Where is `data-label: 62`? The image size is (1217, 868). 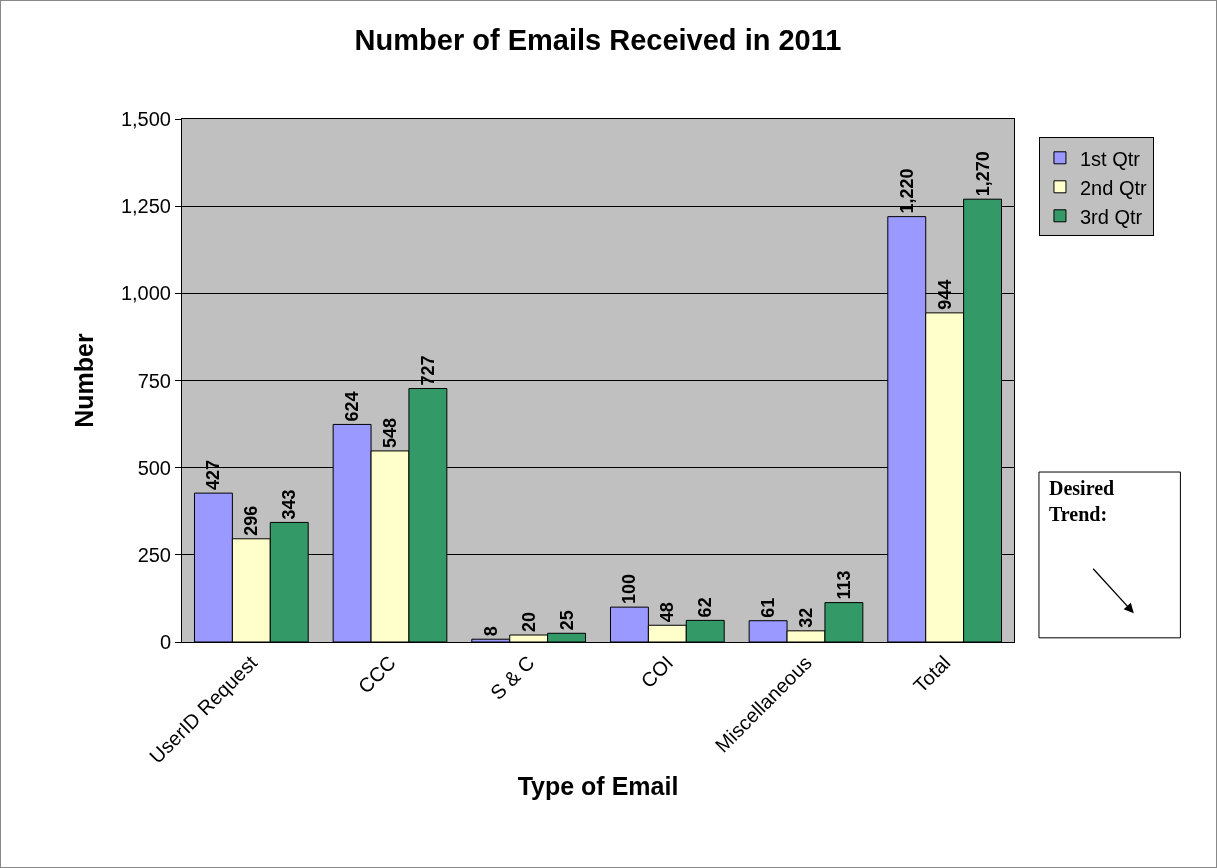 data-label: 62 is located at coordinates (705, 607).